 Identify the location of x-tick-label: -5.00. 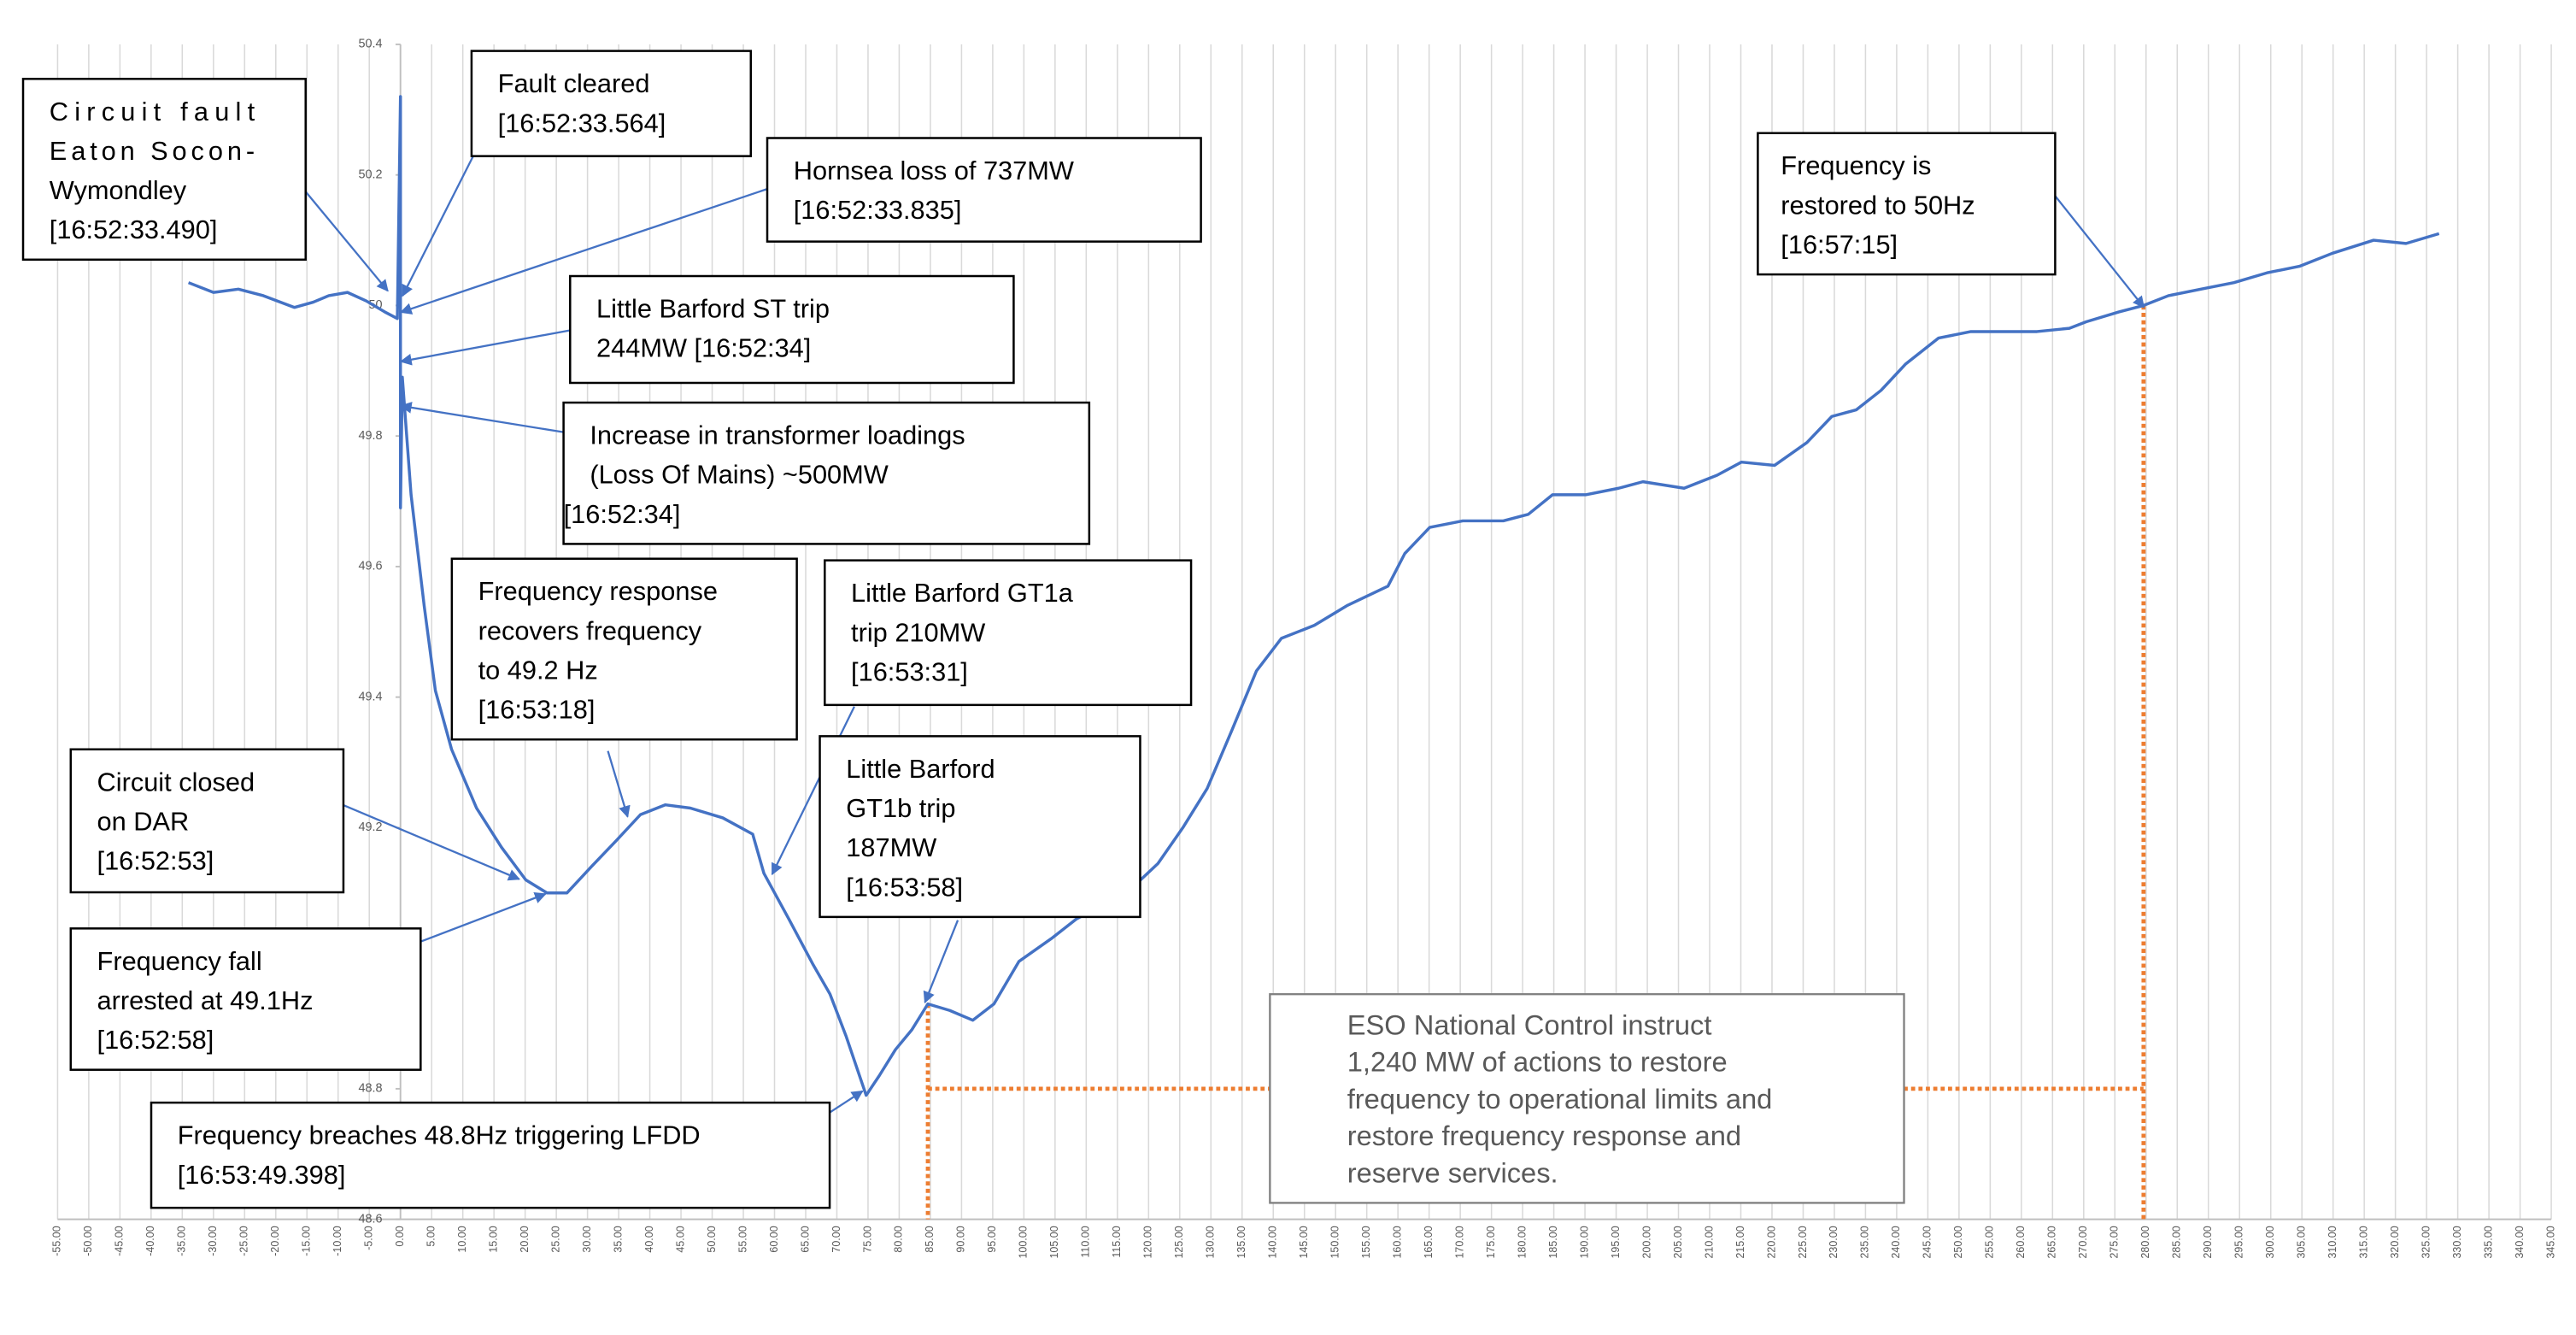
(369, 1238).